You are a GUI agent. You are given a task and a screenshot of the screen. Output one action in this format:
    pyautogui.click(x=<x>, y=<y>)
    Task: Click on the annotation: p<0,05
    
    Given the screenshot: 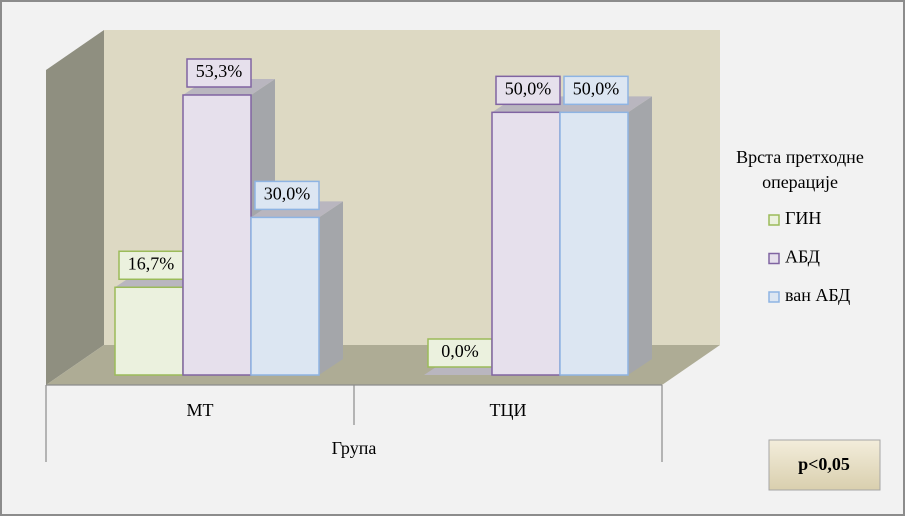 What is the action you would take?
    pyautogui.click(x=824, y=464)
    